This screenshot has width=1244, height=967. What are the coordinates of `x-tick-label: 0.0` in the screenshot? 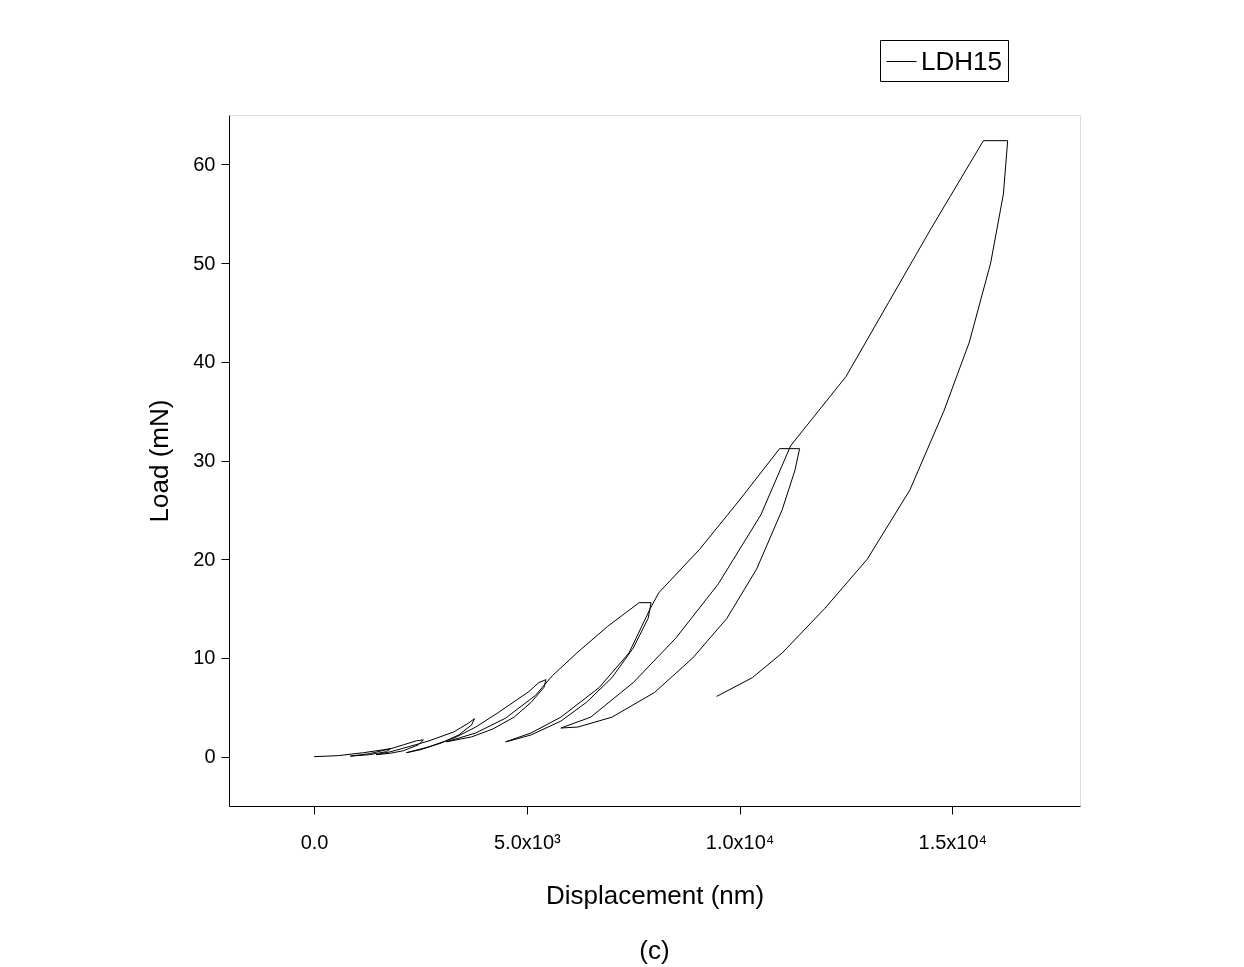 It's located at (314, 841).